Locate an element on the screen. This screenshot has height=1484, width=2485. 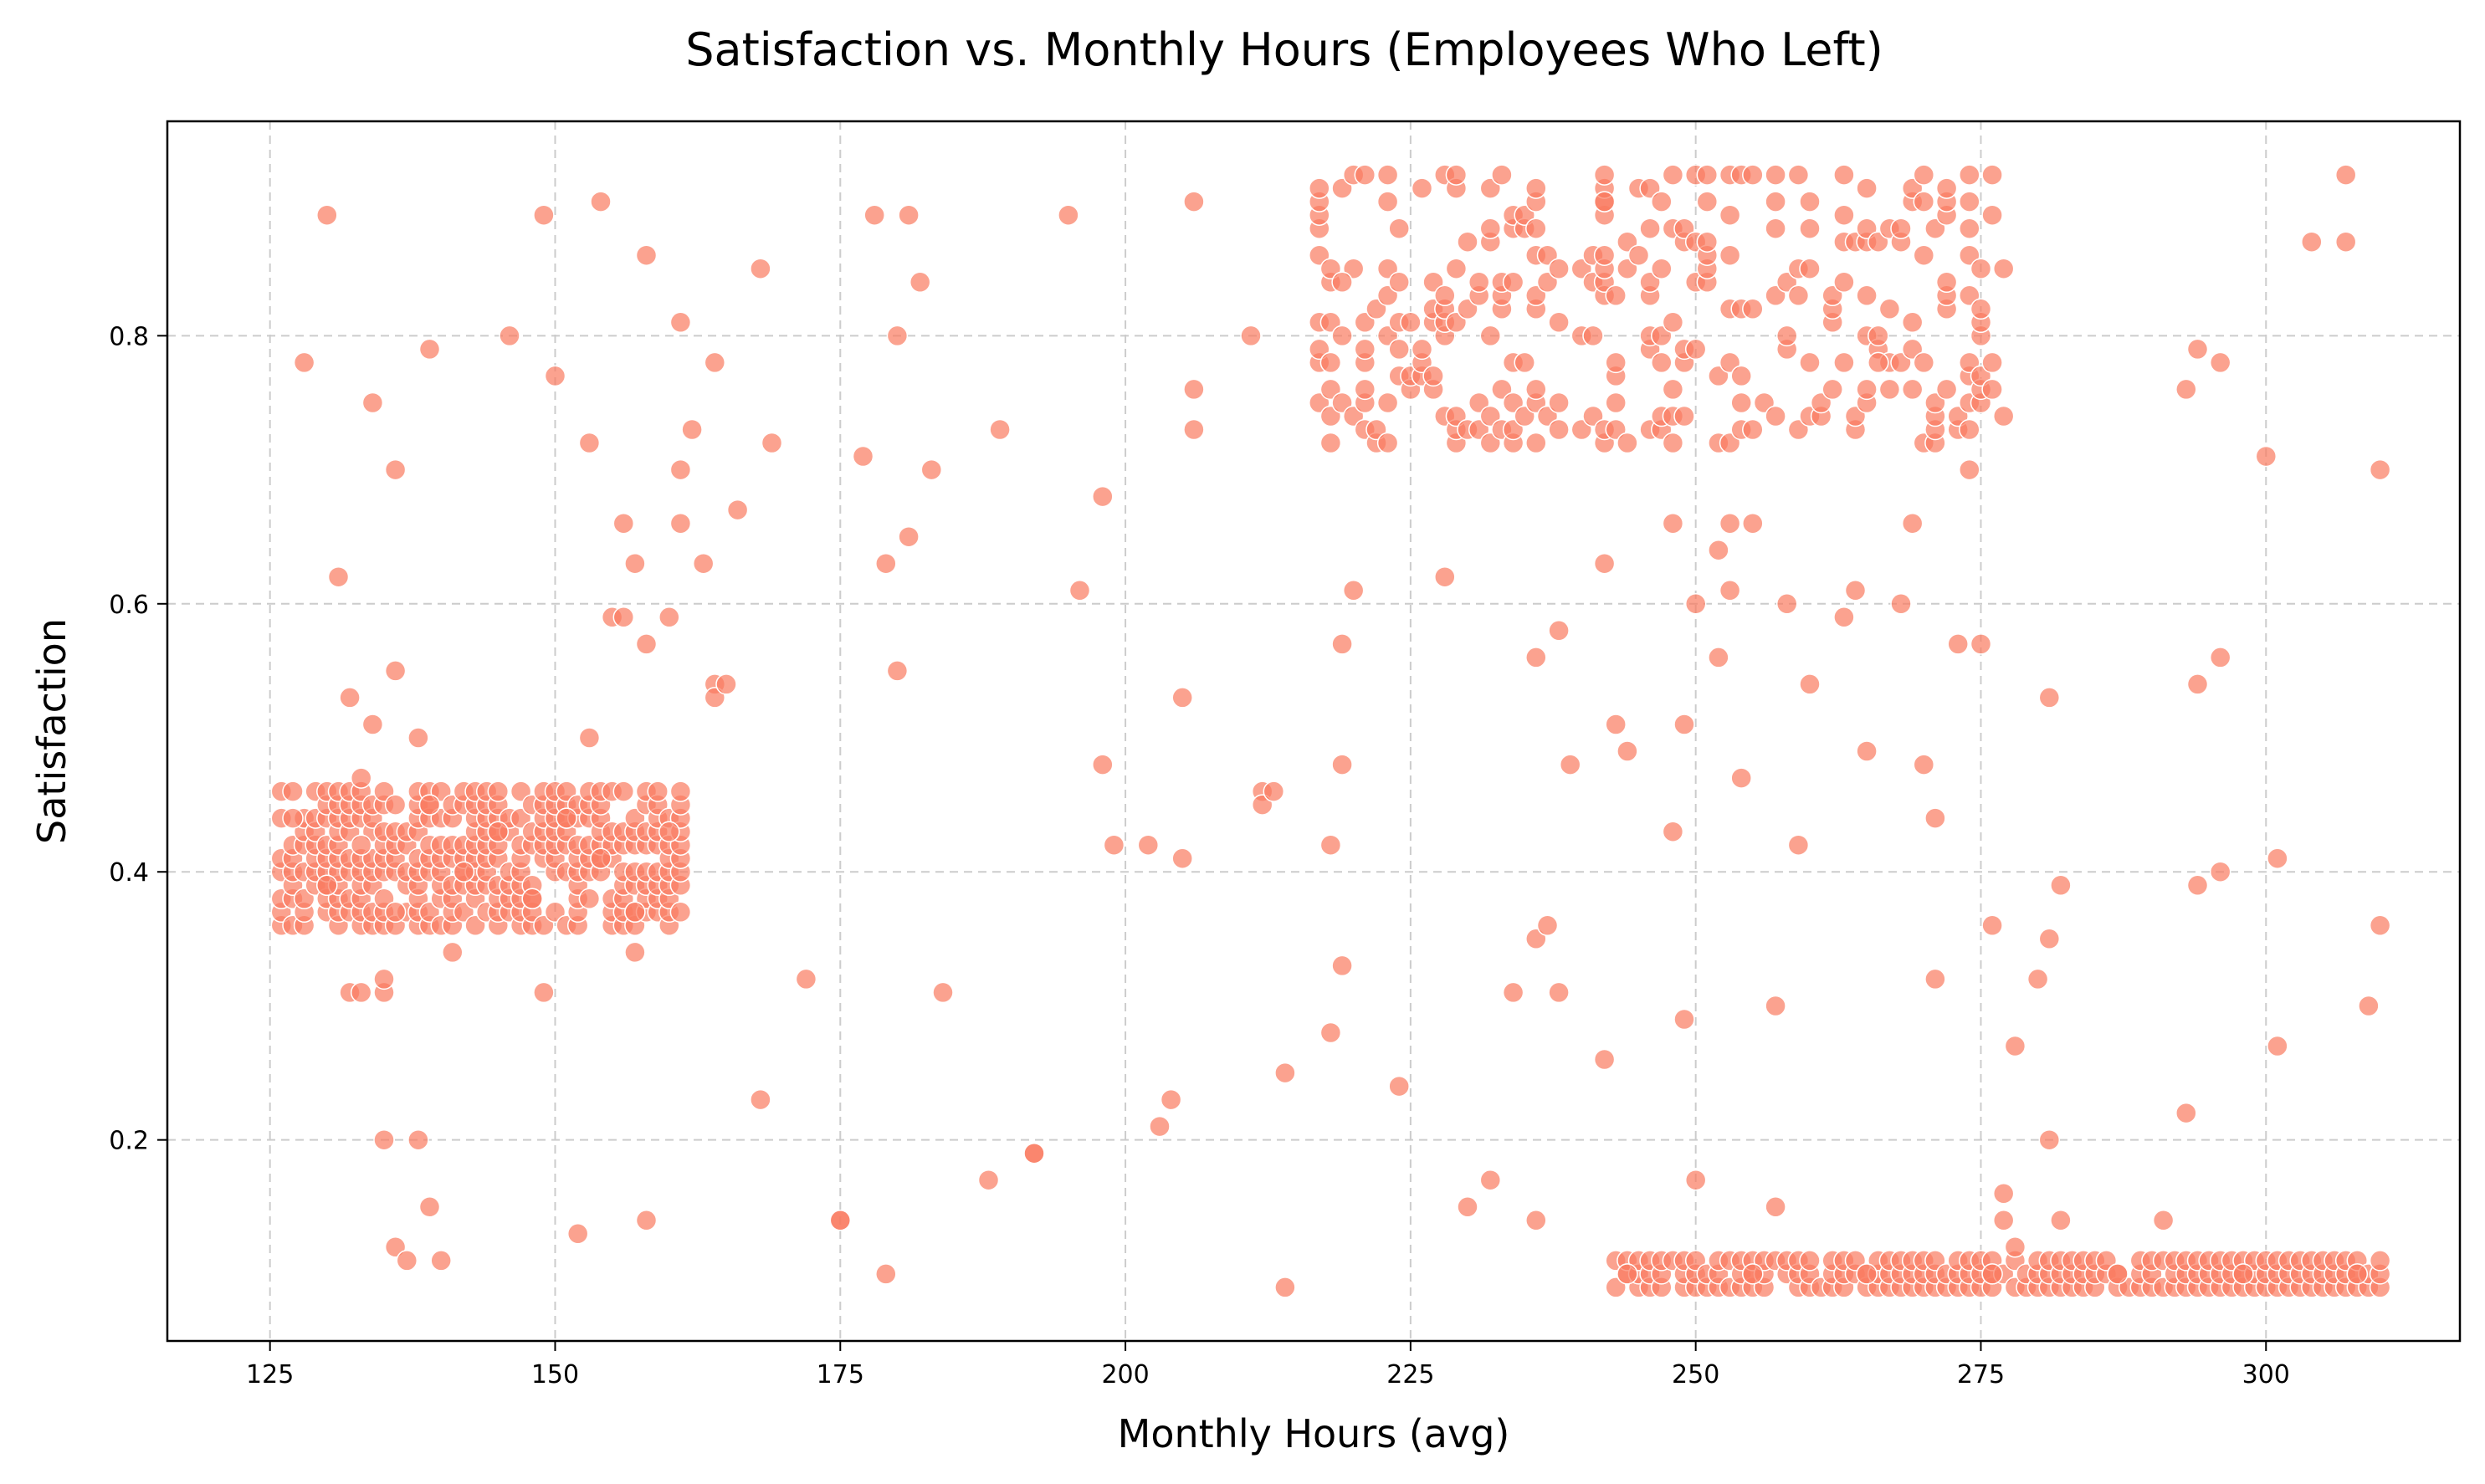
y-axis-label: Satisfaction is located at coordinates (52, 731).